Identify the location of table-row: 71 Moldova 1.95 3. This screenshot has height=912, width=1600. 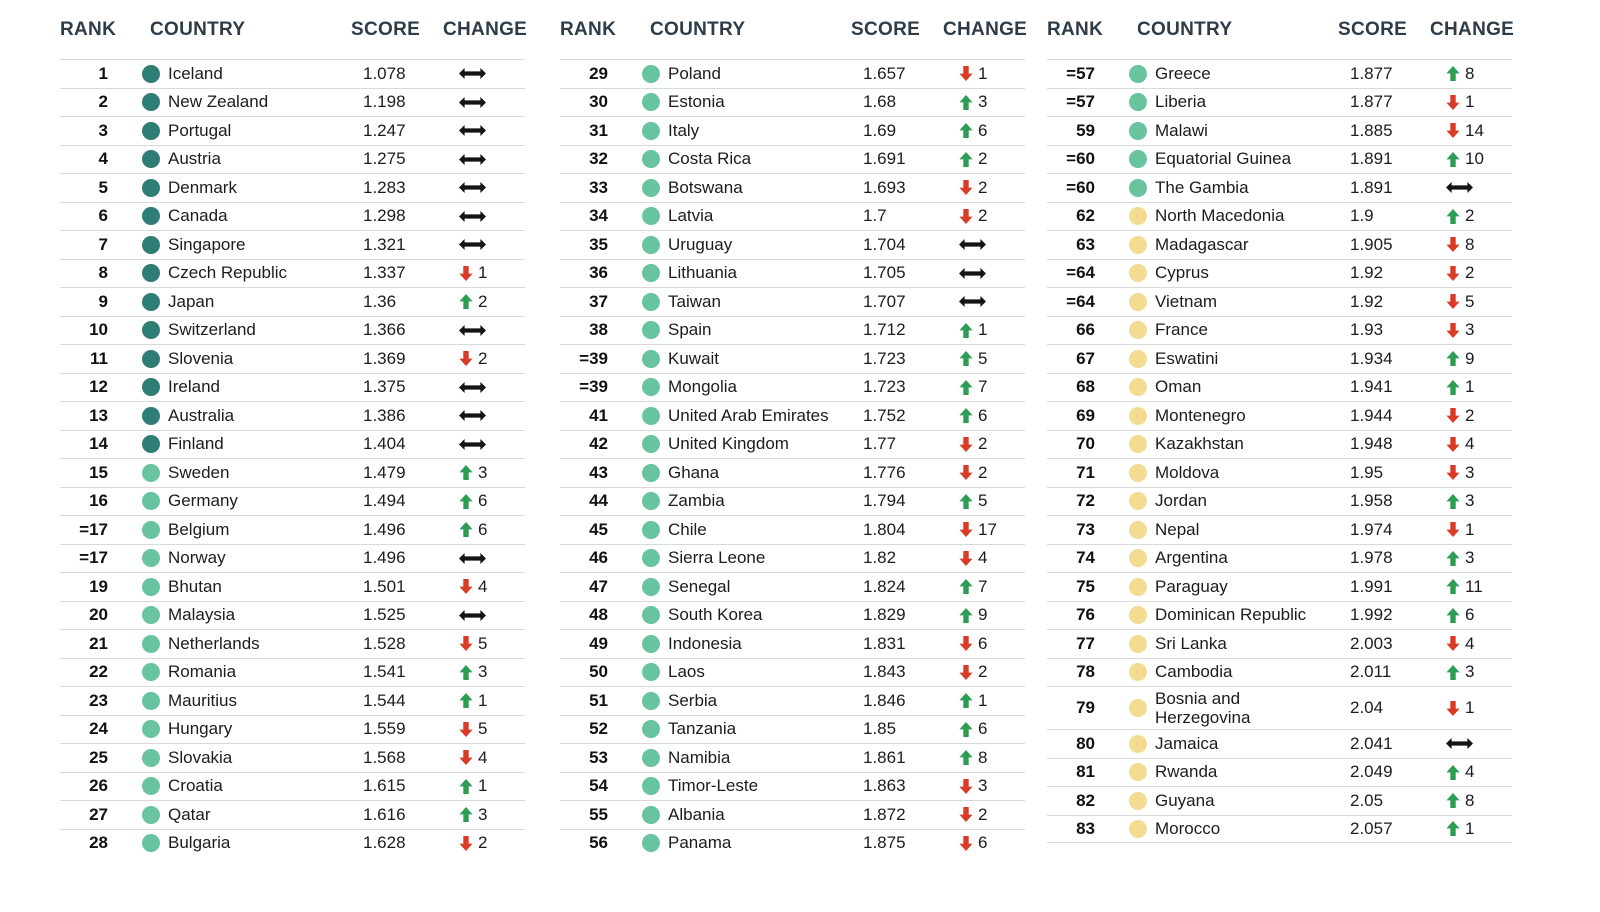
(1279, 472).